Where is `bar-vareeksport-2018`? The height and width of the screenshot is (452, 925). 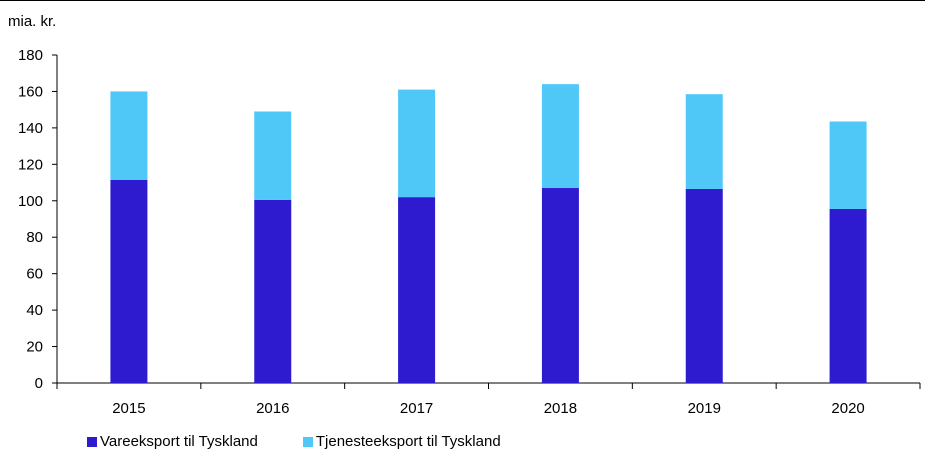
bar-vareeksport-2018 is located at coordinates (560, 285).